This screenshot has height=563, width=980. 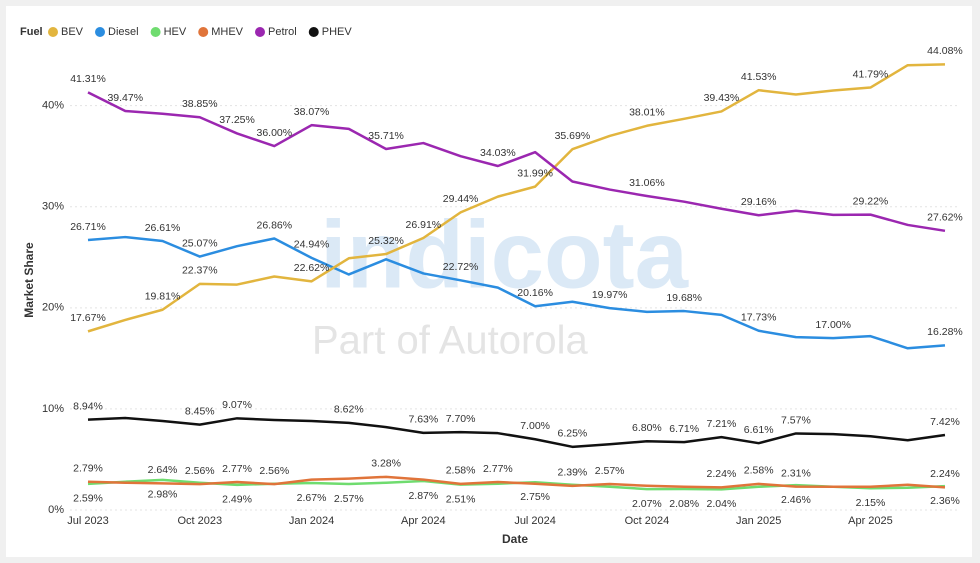 What do you see at coordinates (722, 98) in the screenshot?
I see `data-label: 39.43%` at bounding box center [722, 98].